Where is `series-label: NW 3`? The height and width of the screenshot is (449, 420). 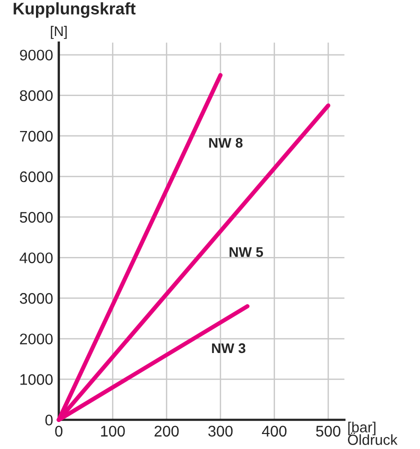 series-label: NW 3 is located at coordinates (229, 348).